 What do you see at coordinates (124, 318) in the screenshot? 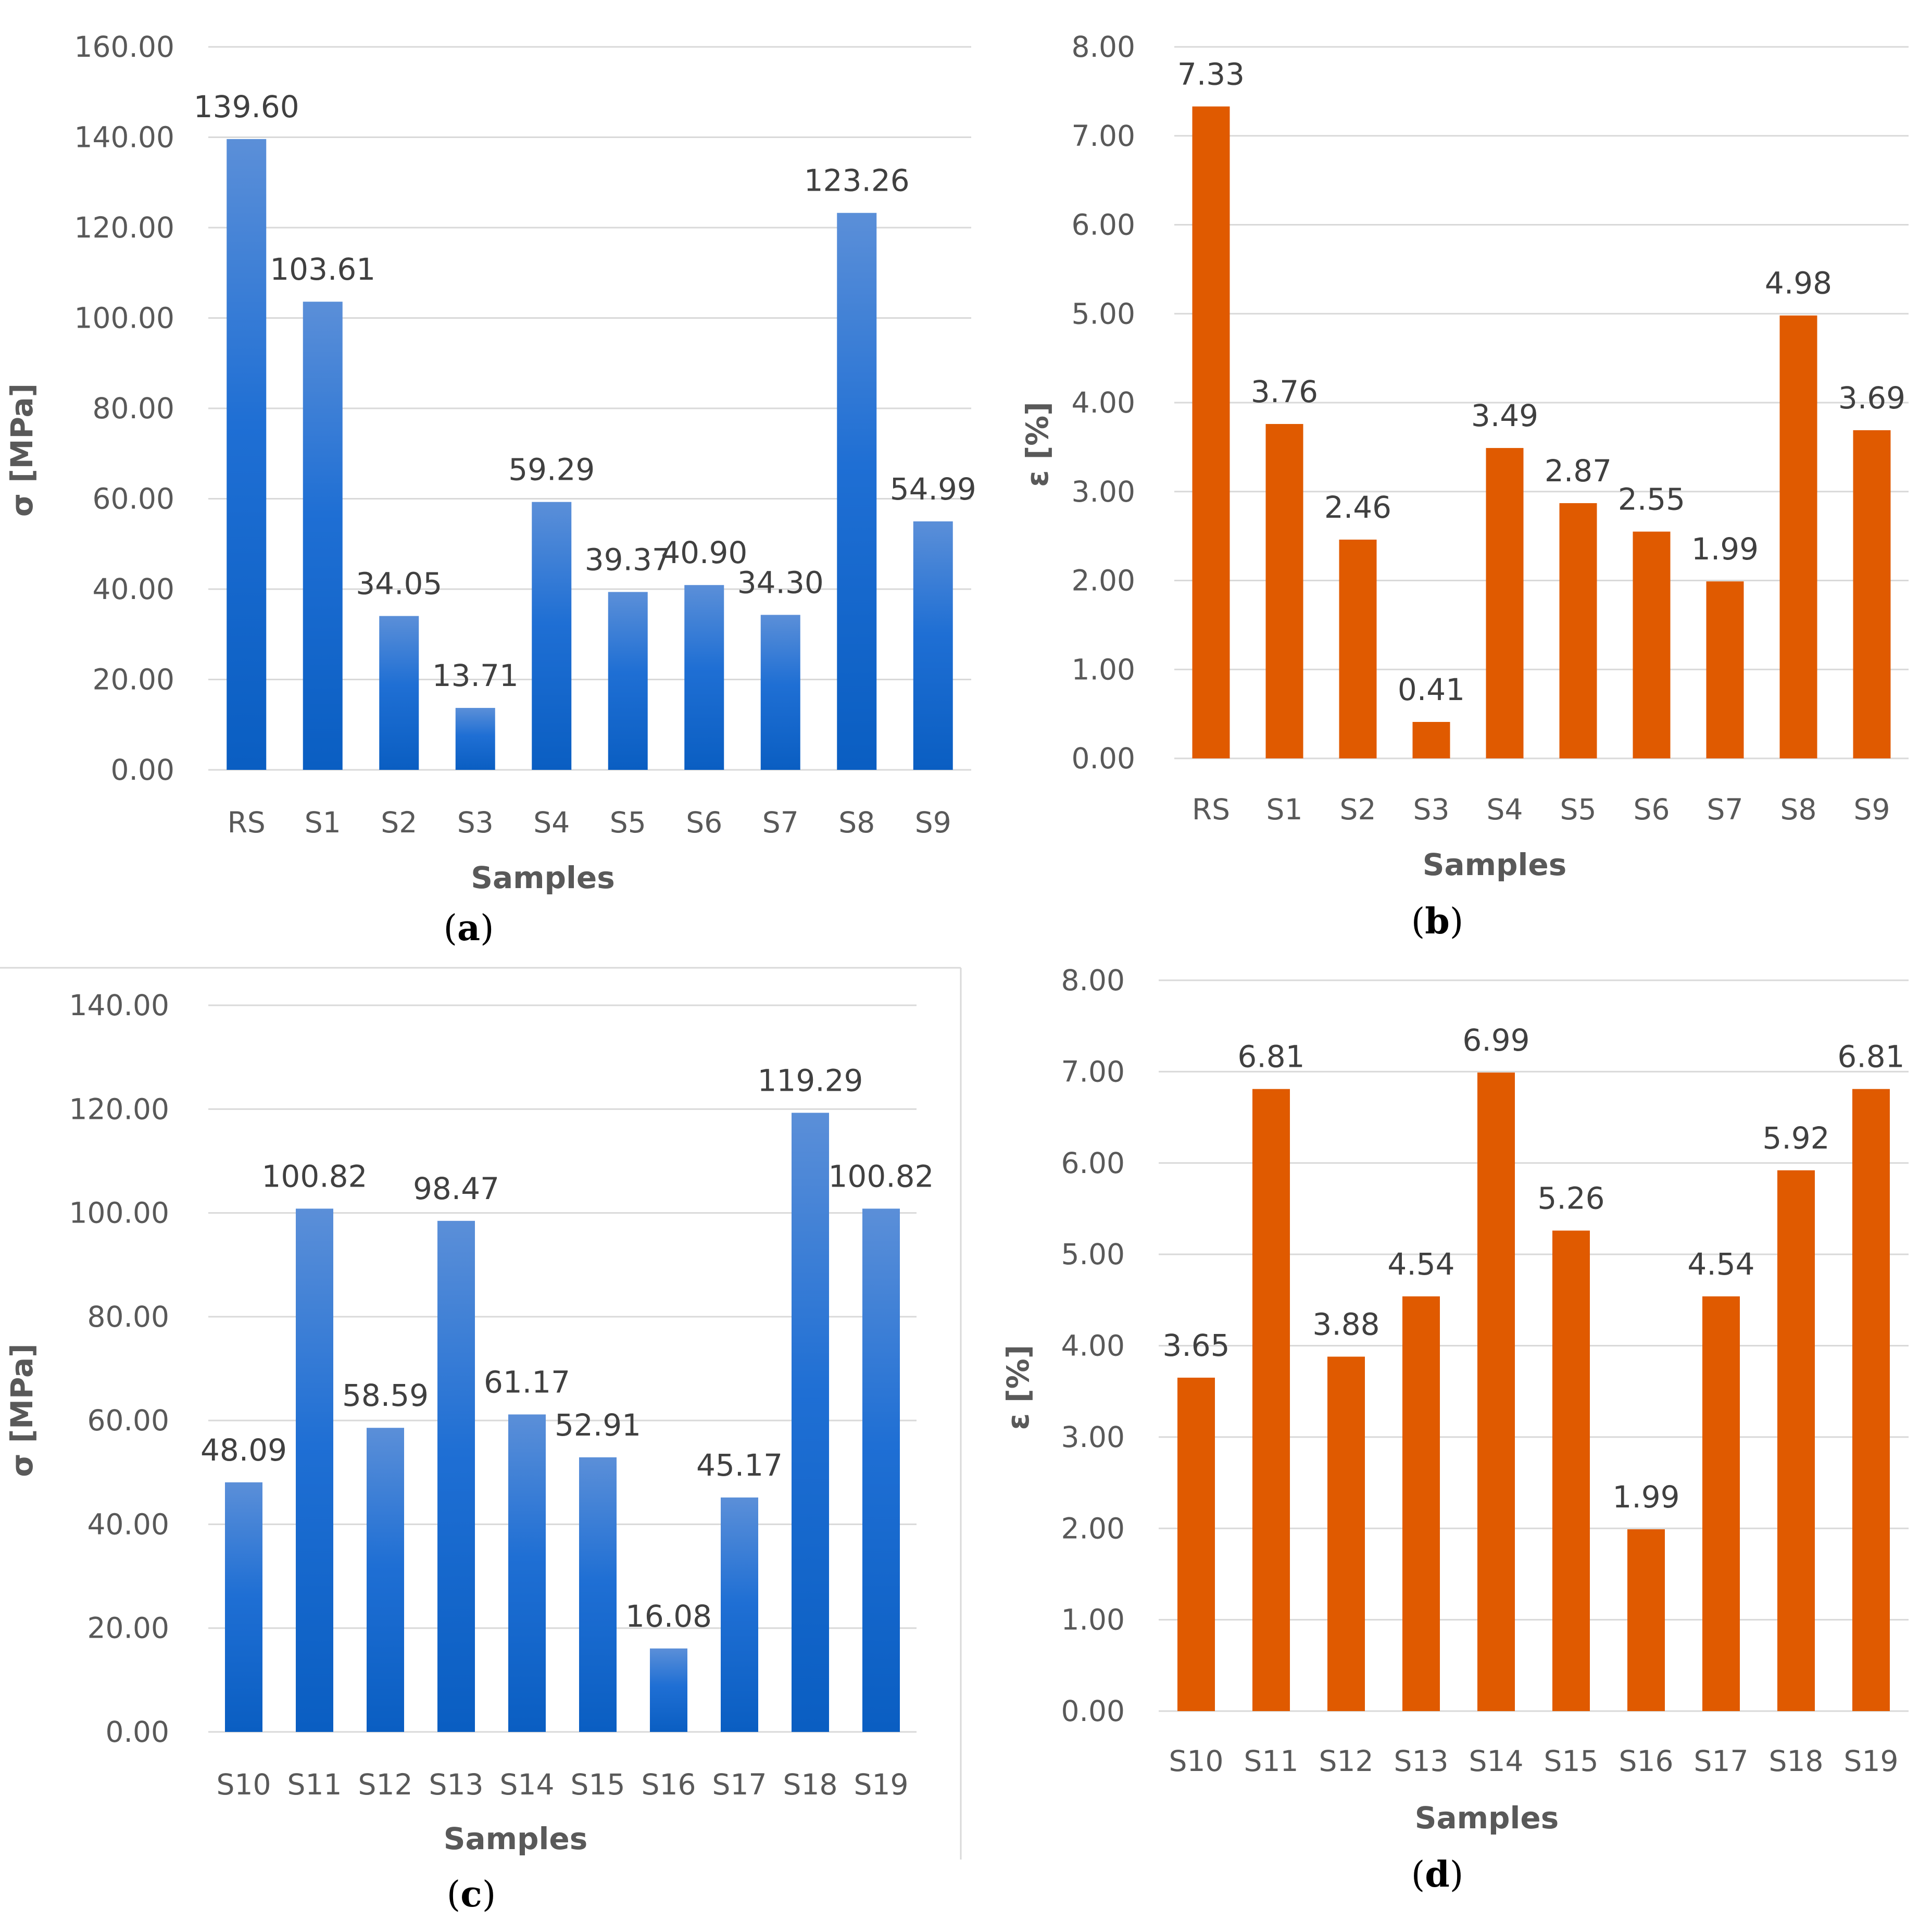
I see `y-tick-label: 100.00` at bounding box center [124, 318].